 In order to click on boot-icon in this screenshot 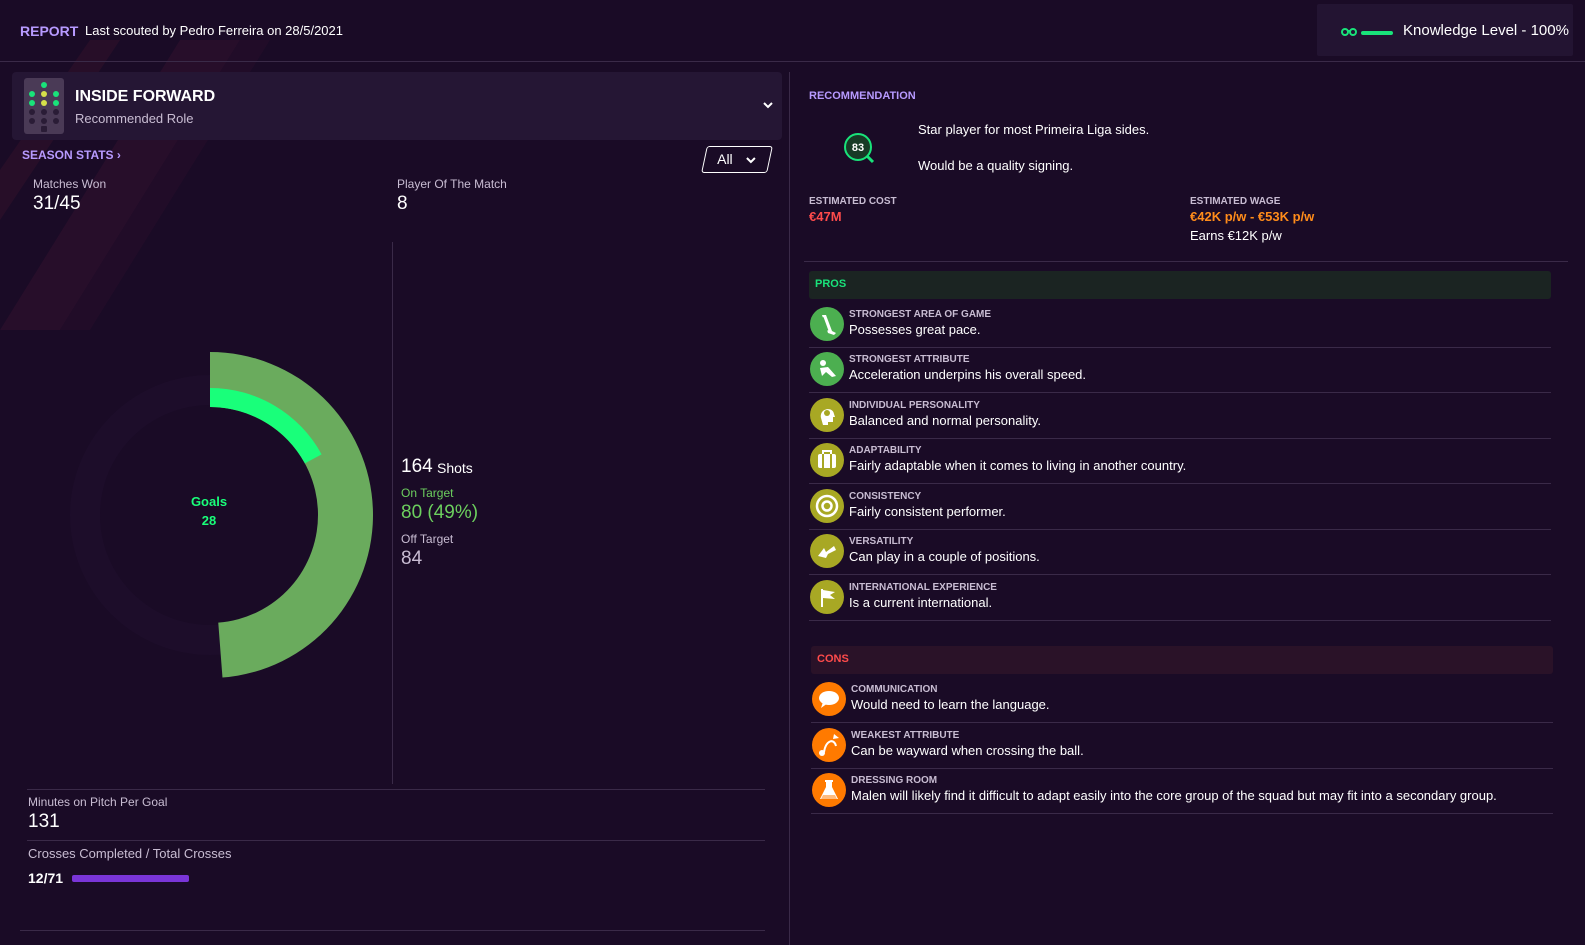, I will do `click(827, 324)`.